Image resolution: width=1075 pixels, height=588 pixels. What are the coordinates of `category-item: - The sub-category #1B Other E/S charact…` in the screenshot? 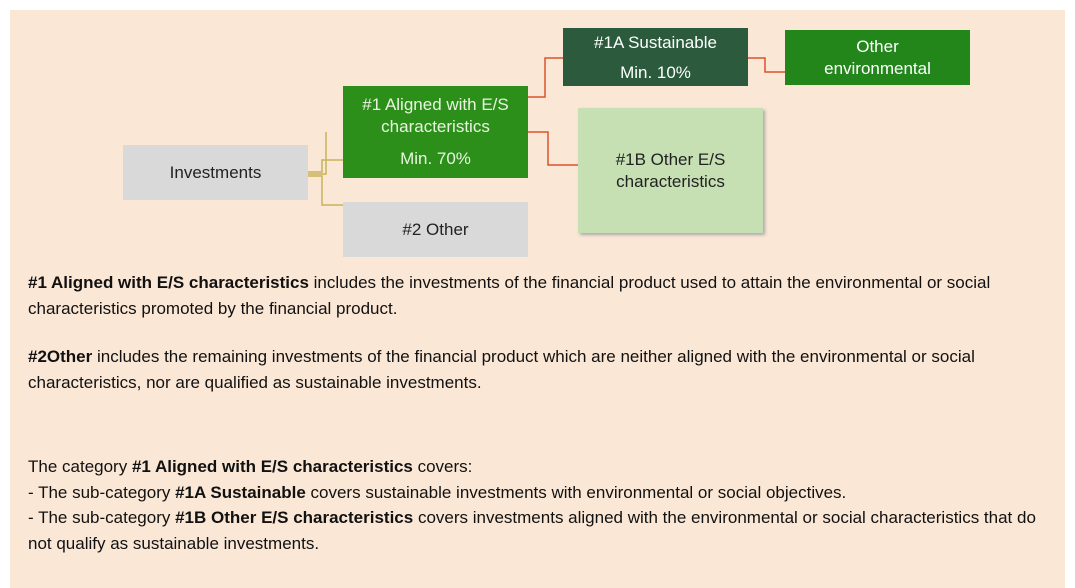 It's located at (543, 530).